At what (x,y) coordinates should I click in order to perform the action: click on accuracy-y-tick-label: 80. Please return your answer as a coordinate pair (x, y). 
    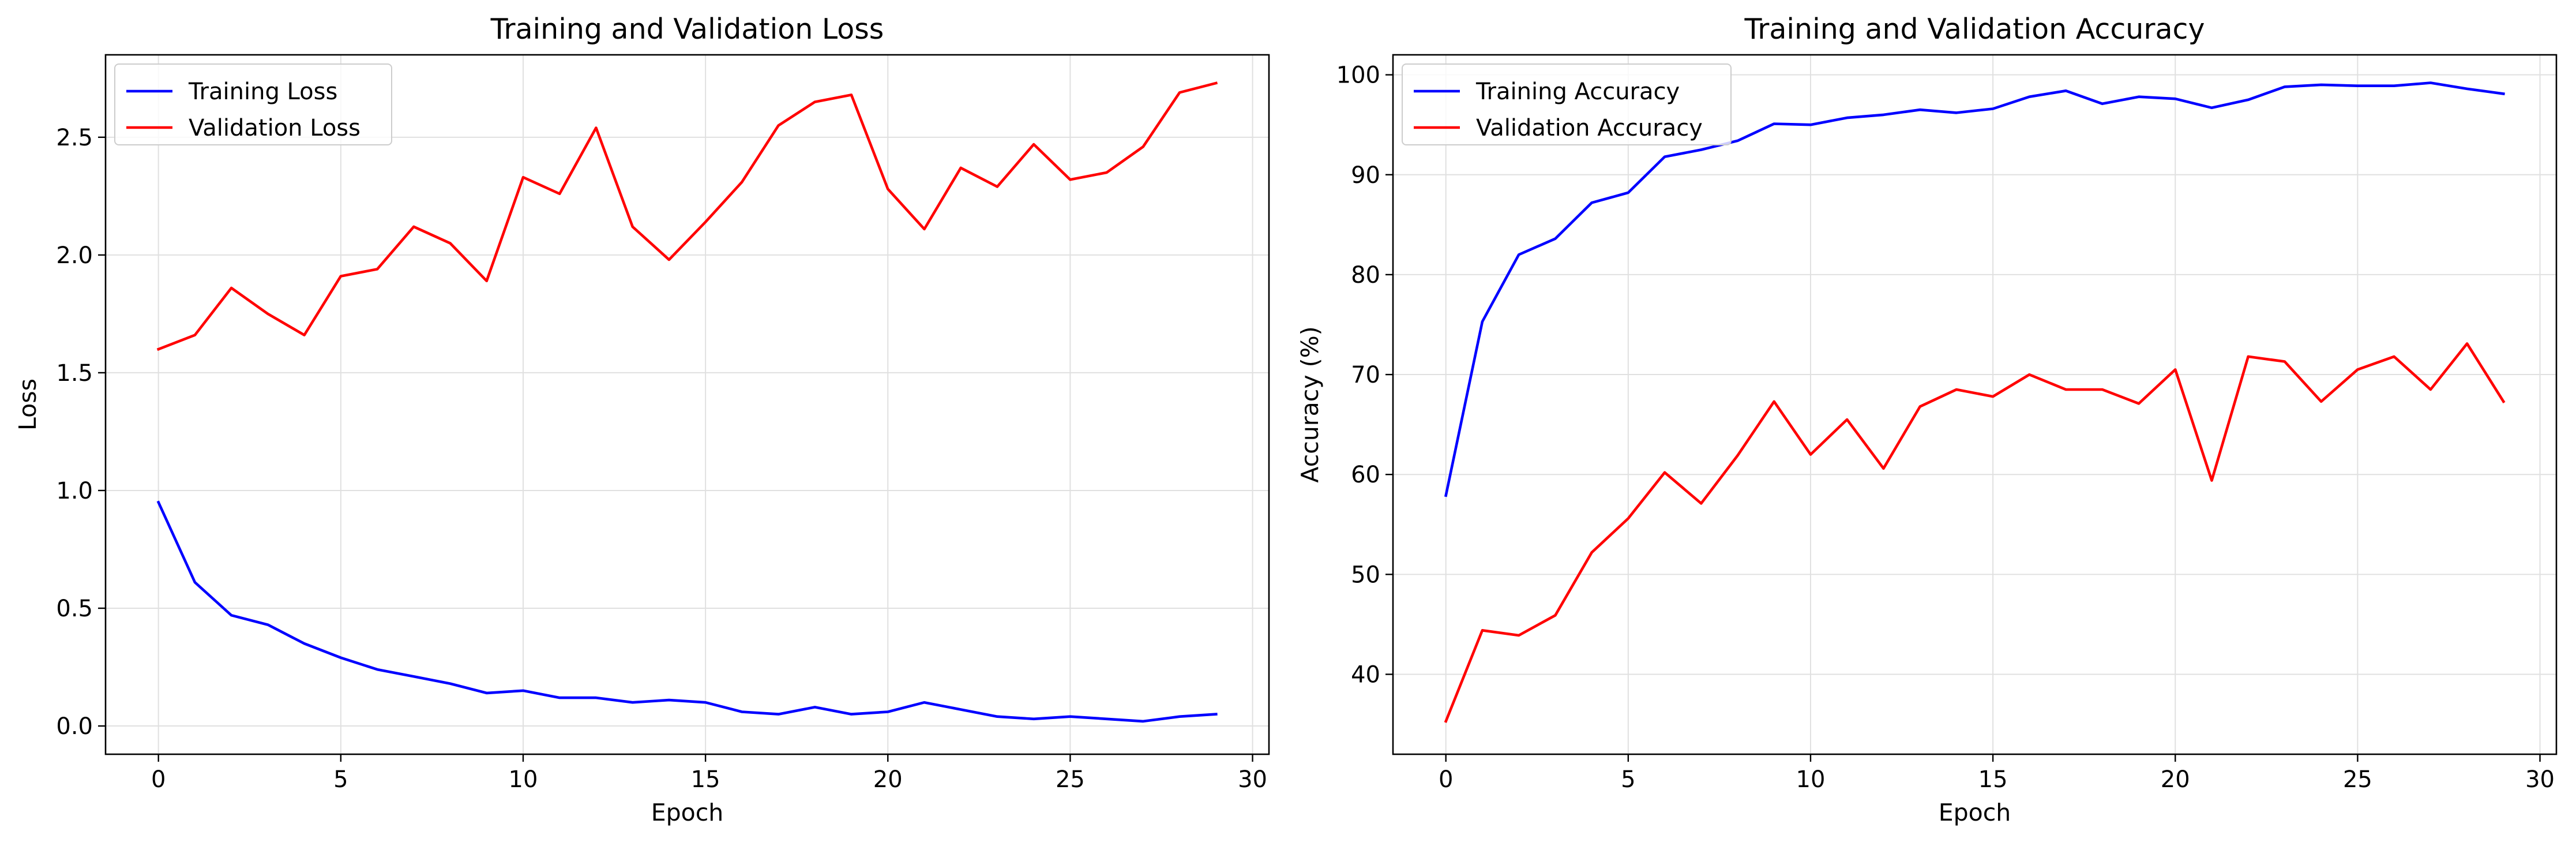
    Looking at the image, I should click on (1366, 275).